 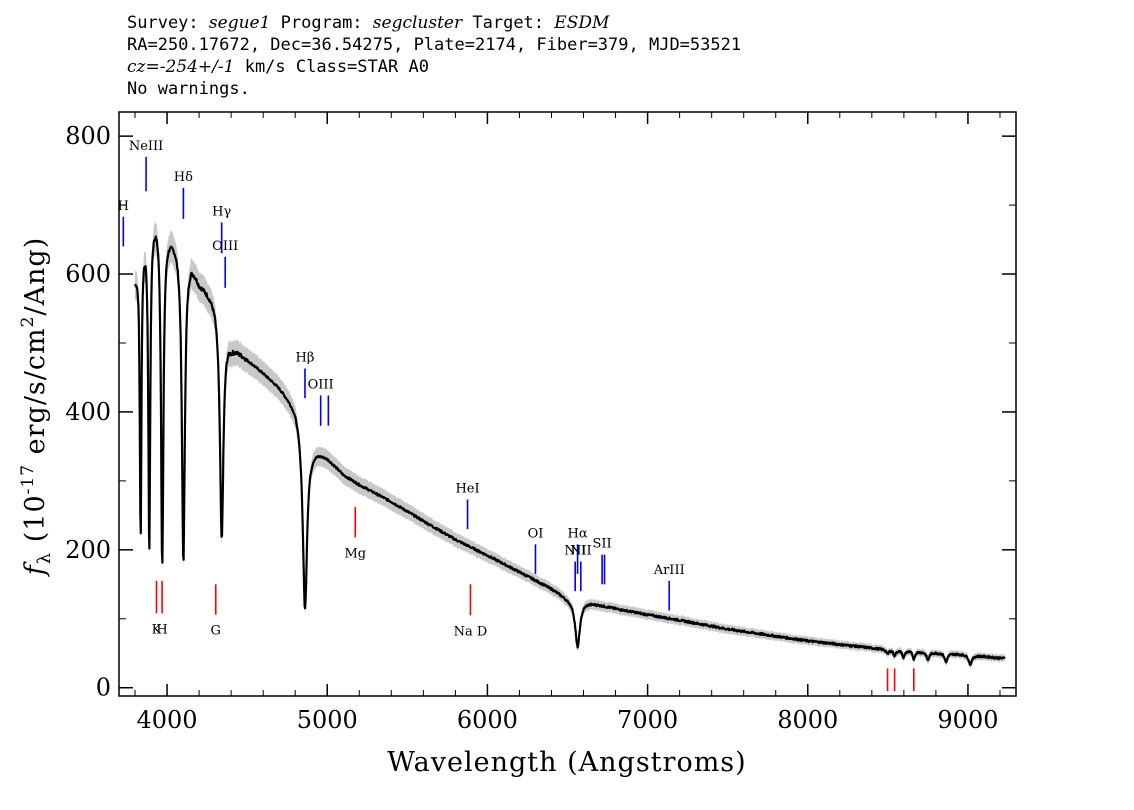 I want to click on program-value: segcluster, so click(x=417, y=23).